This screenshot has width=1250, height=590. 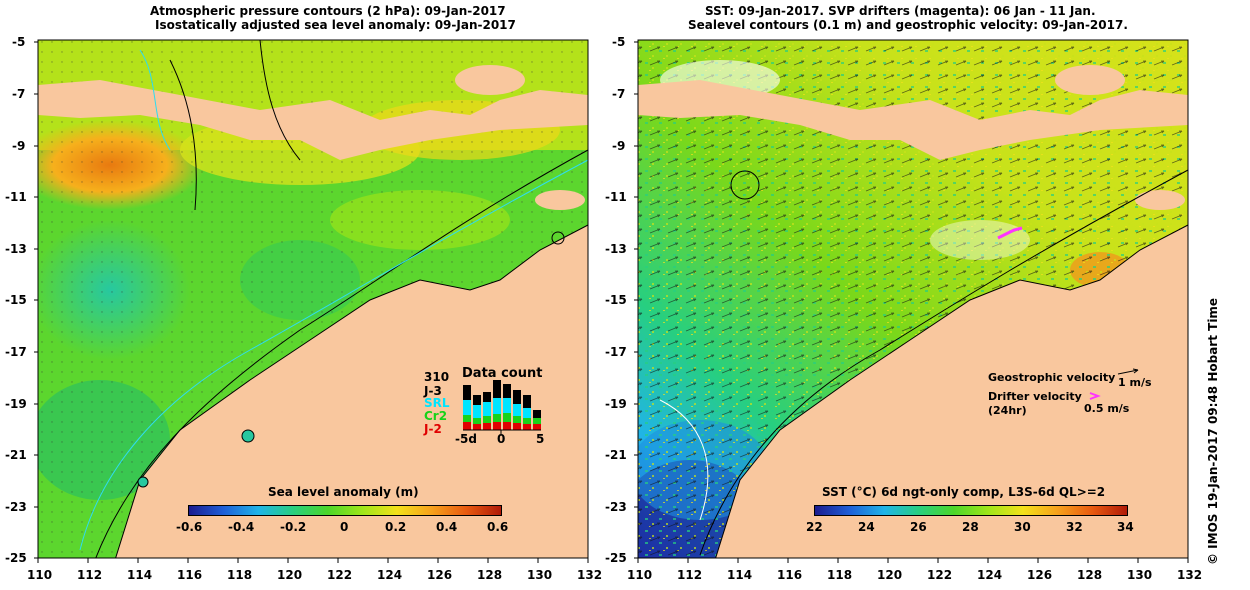 What do you see at coordinates (433, 429) in the screenshot?
I see `data-count-label-j2: J-2` at bounding box center [433, 429].